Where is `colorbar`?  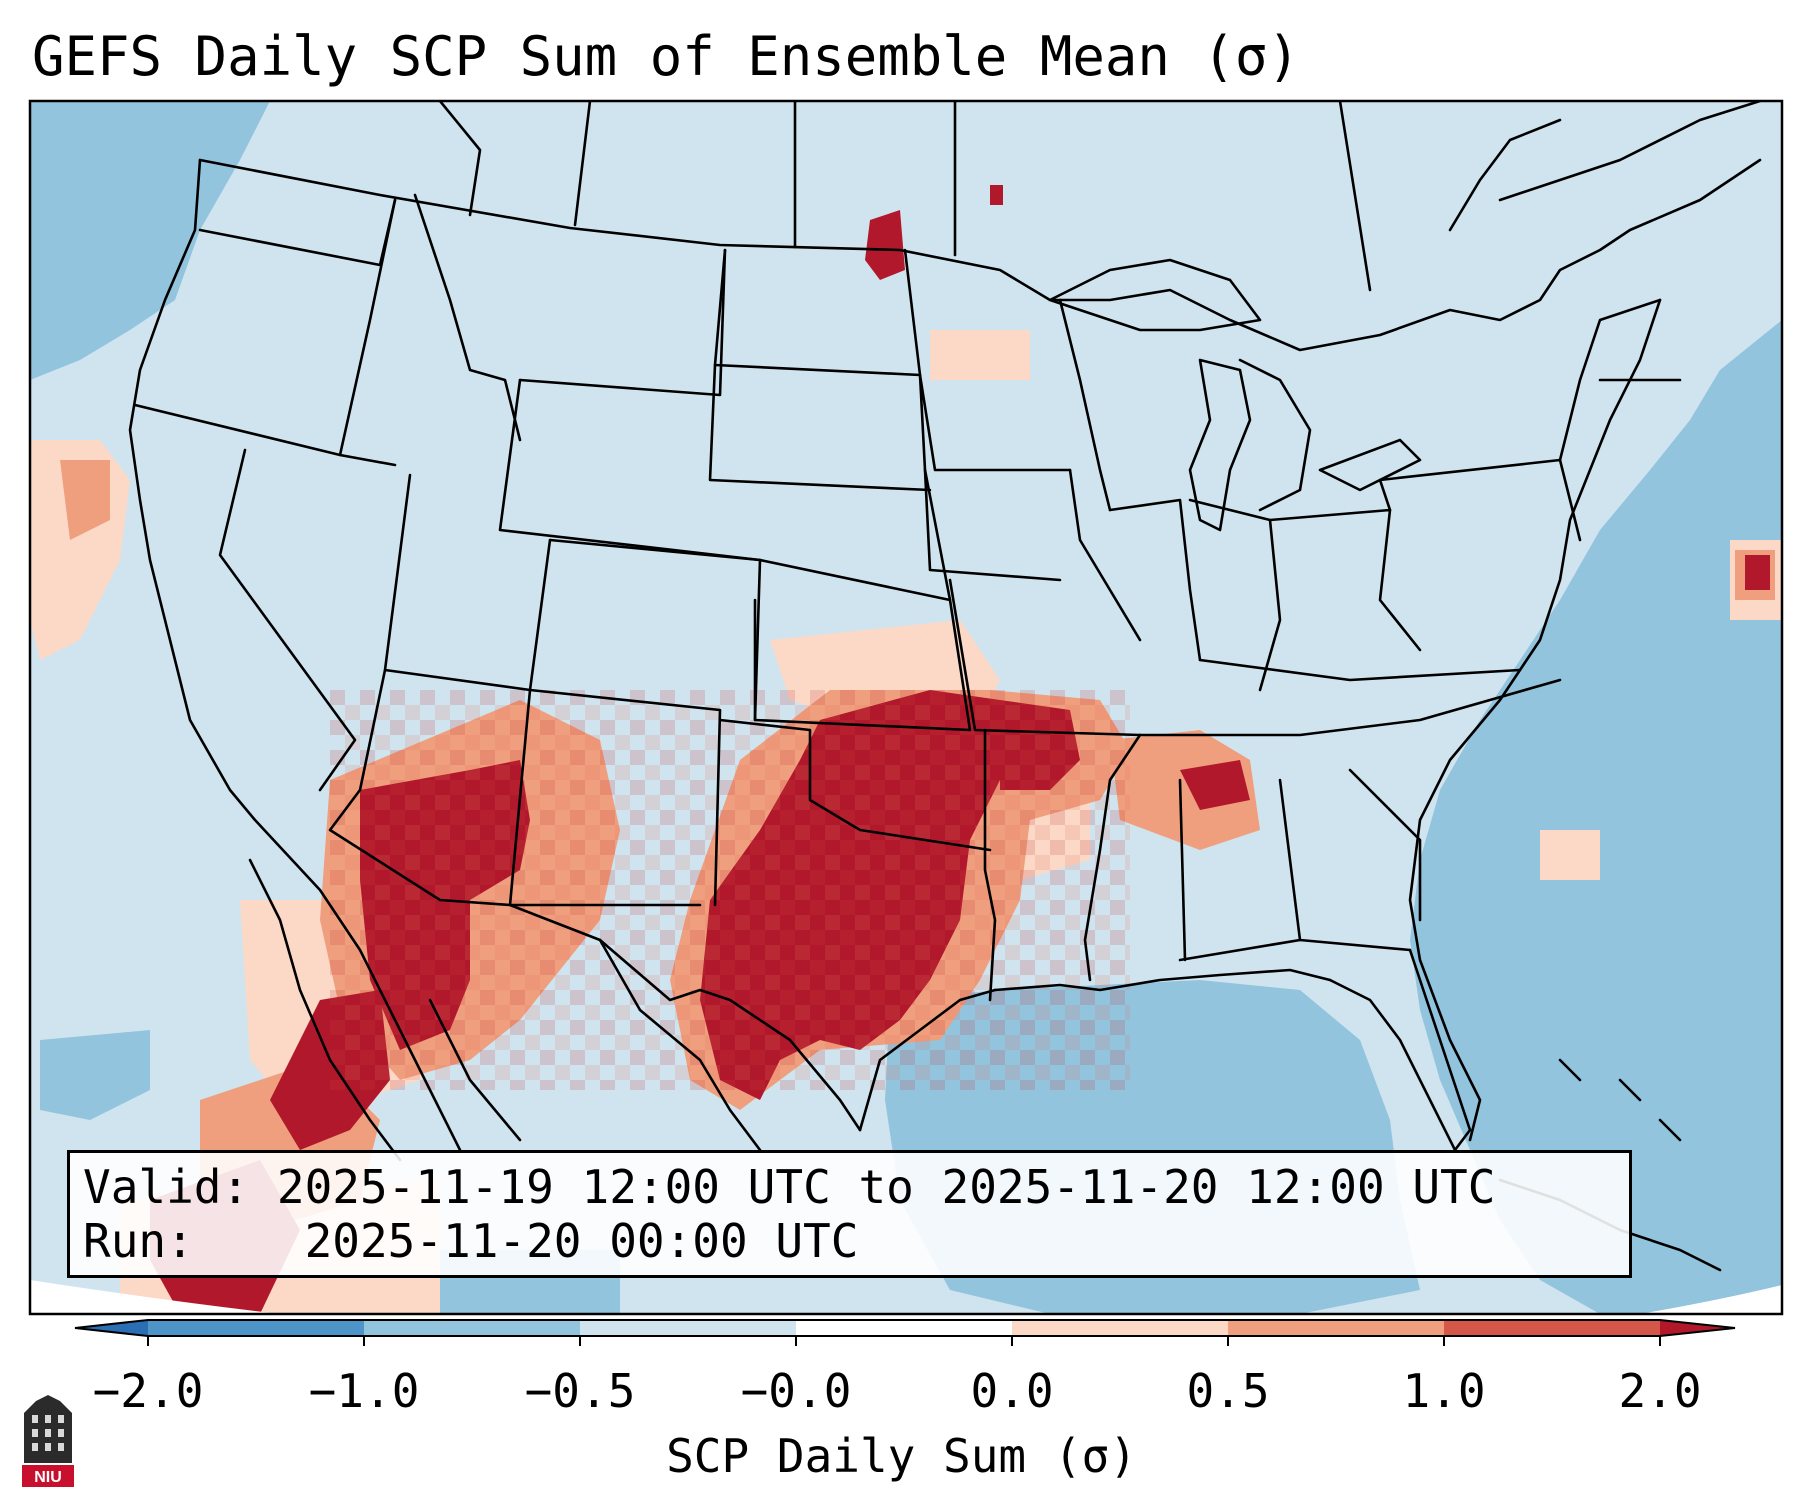 colorbar is located at coordinates (905, 1332).